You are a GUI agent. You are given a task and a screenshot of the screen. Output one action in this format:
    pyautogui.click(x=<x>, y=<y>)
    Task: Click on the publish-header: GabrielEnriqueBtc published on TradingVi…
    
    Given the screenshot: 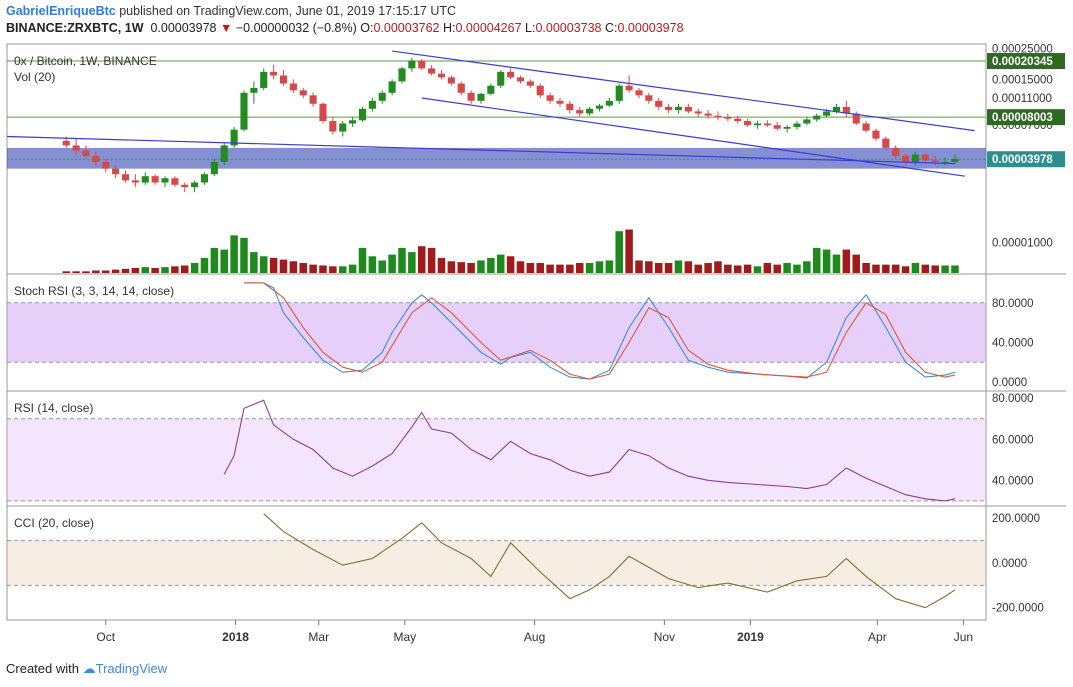 What is the action you would take?
    pyautogui.click(x=231, y=11)
    